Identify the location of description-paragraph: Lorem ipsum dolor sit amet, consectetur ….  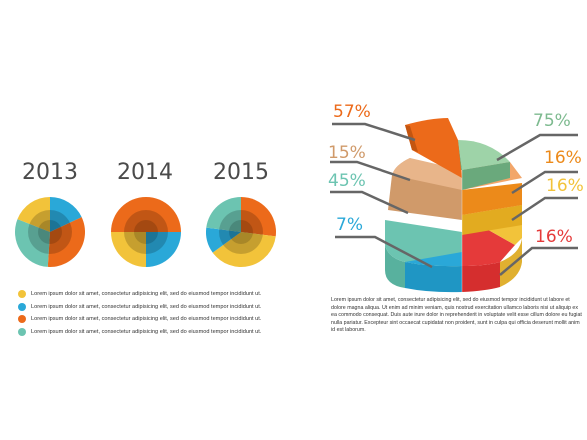
(456, 315).